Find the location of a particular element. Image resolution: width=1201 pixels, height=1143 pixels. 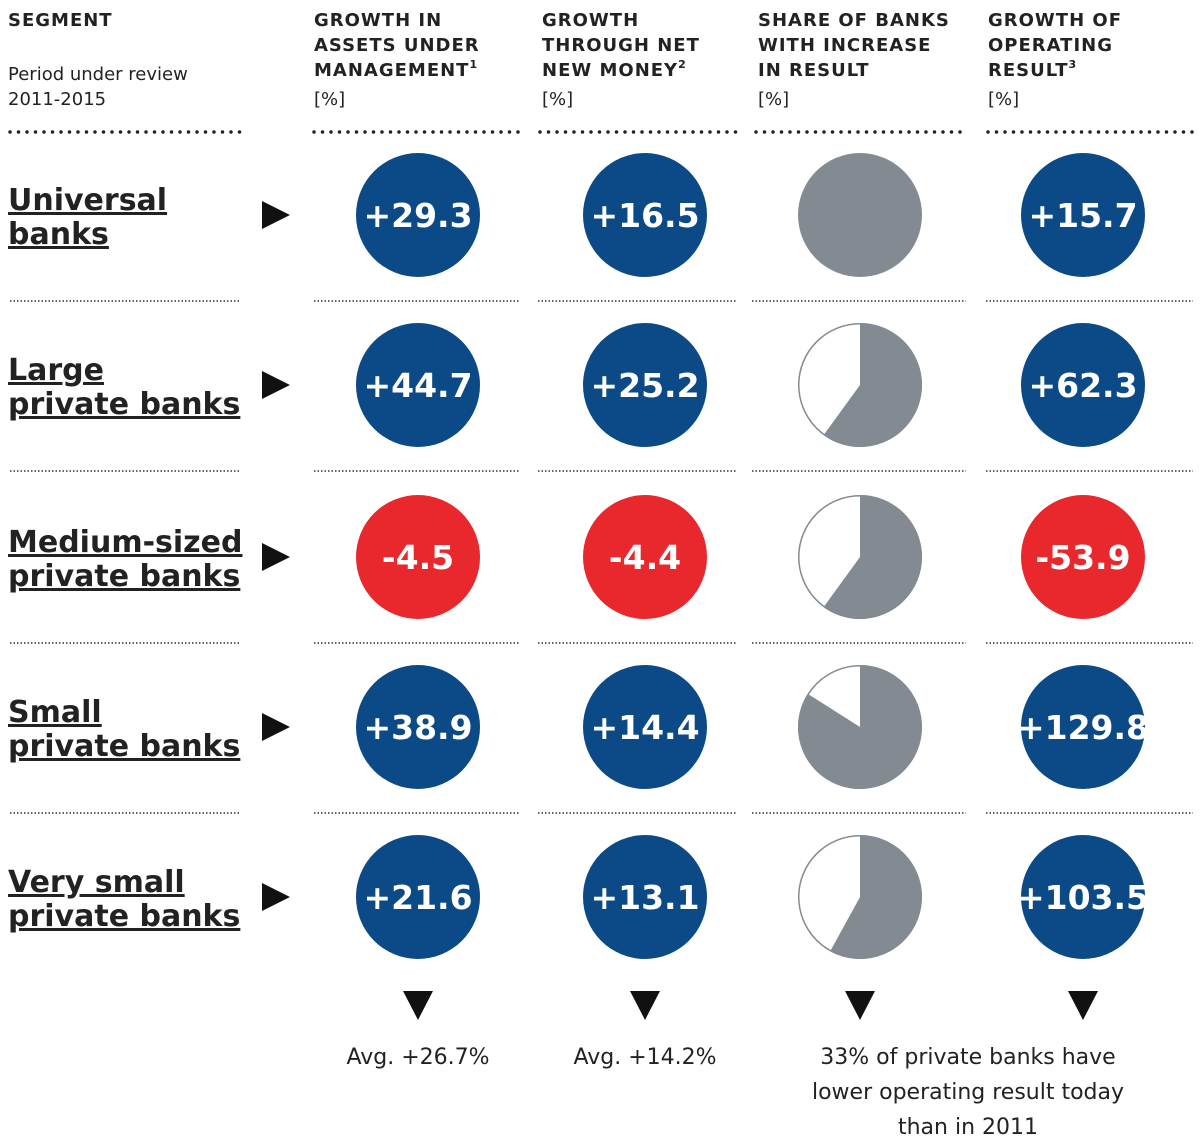

period-label: Period under review is located at coordinates (98, 74).